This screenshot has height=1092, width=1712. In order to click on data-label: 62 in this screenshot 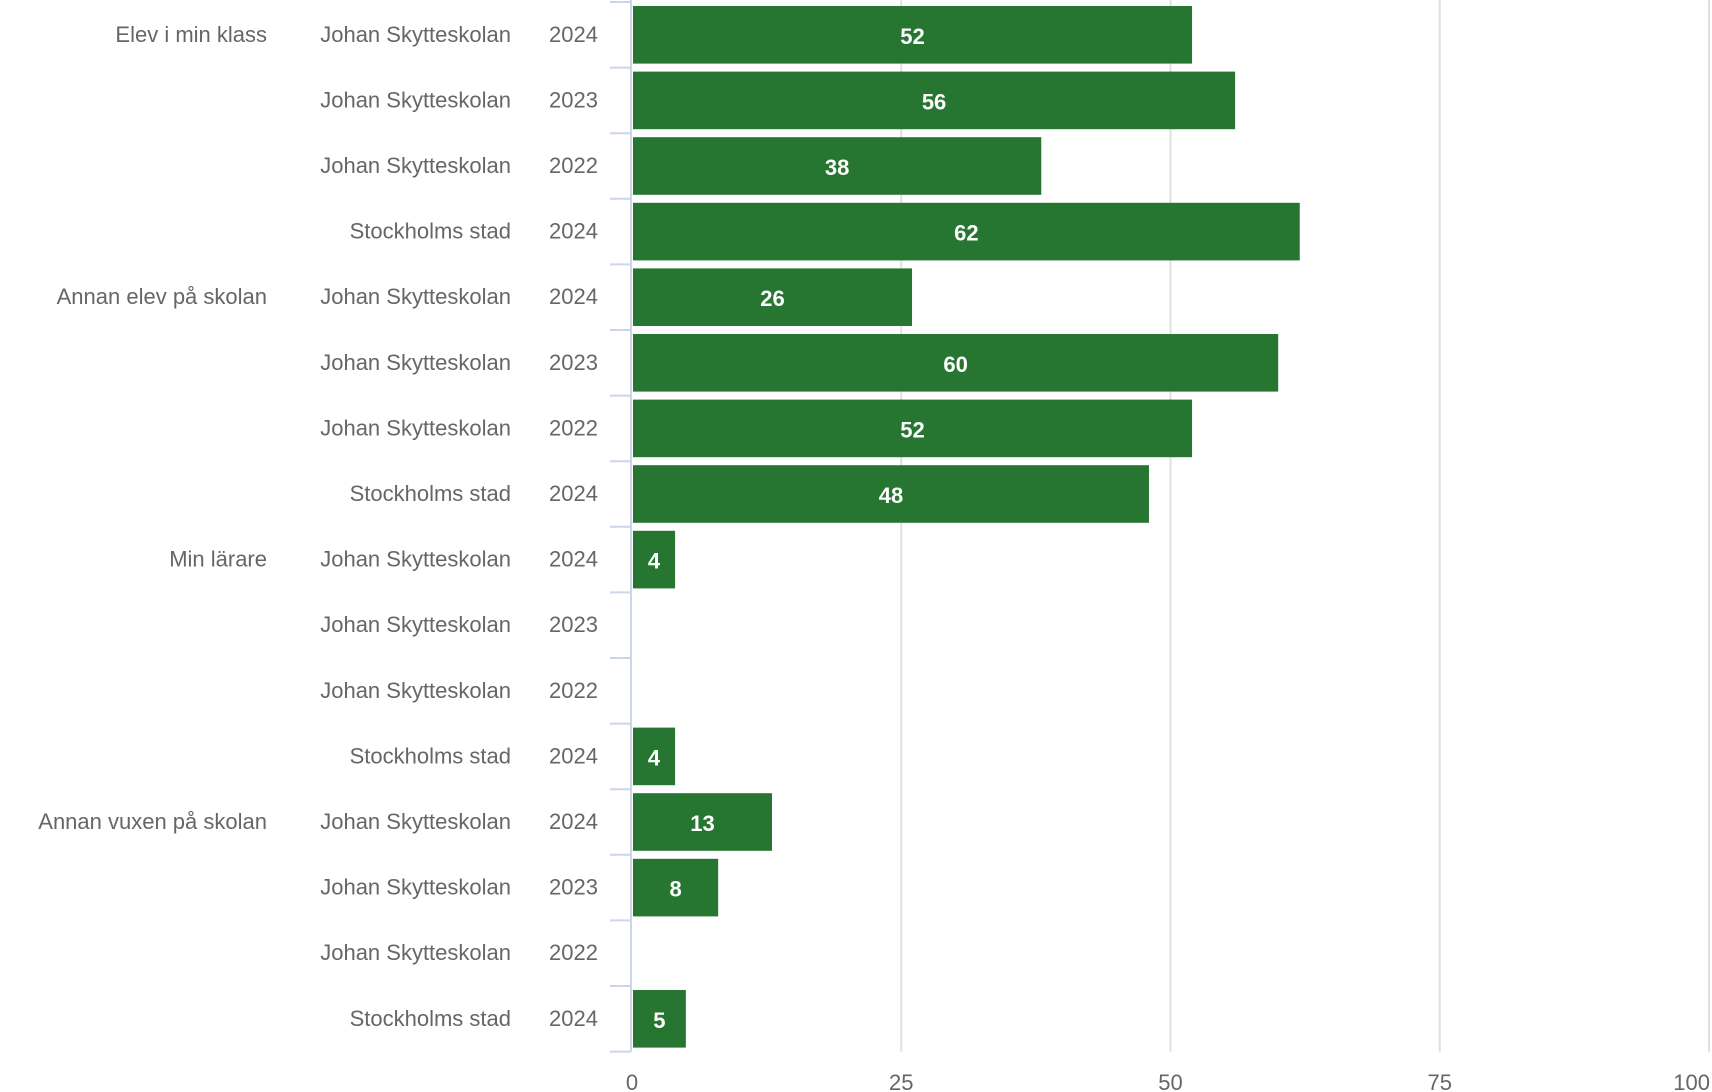, I will do `click(966, 233)`.